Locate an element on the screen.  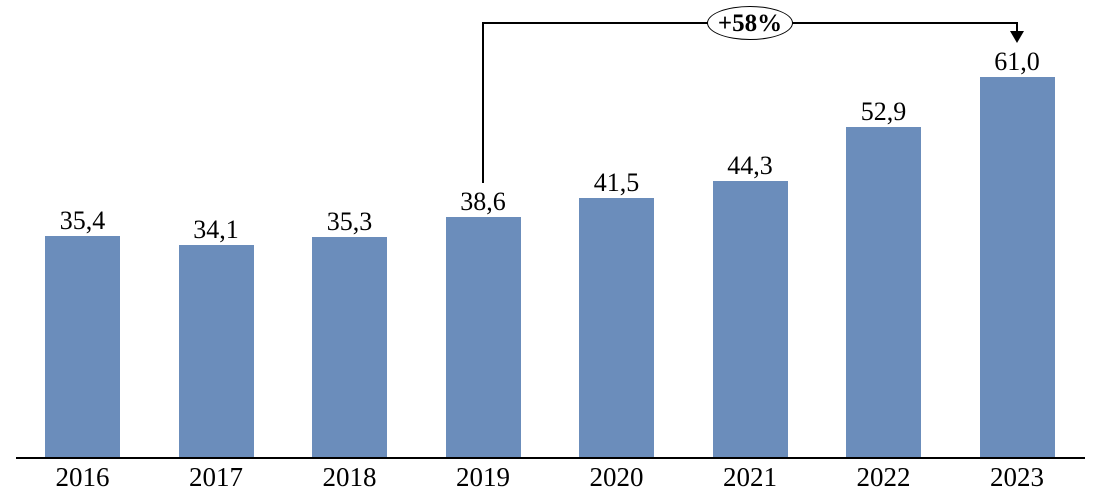
bar-value-label: 34,1 is located at coordinates (216, 229).